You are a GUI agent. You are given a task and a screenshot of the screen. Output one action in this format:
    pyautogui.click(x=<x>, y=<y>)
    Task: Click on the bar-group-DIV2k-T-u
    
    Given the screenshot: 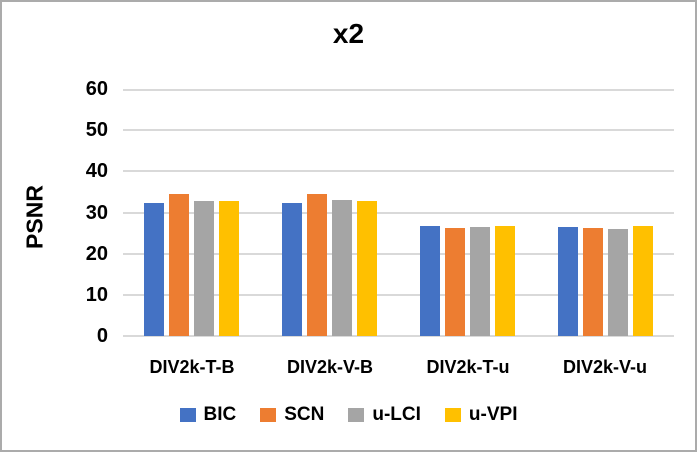 What is the action you would take?
    pyautogui.click(x=467, y=212)
    